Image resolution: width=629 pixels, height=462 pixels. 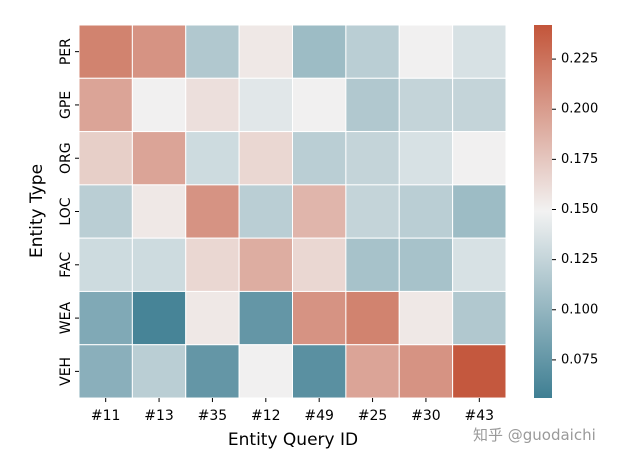 What do you see at coordinates (319, 371) in the screenshot?
I see `heatmap-cell-VEH-#49` at bounding box center [319, 371].